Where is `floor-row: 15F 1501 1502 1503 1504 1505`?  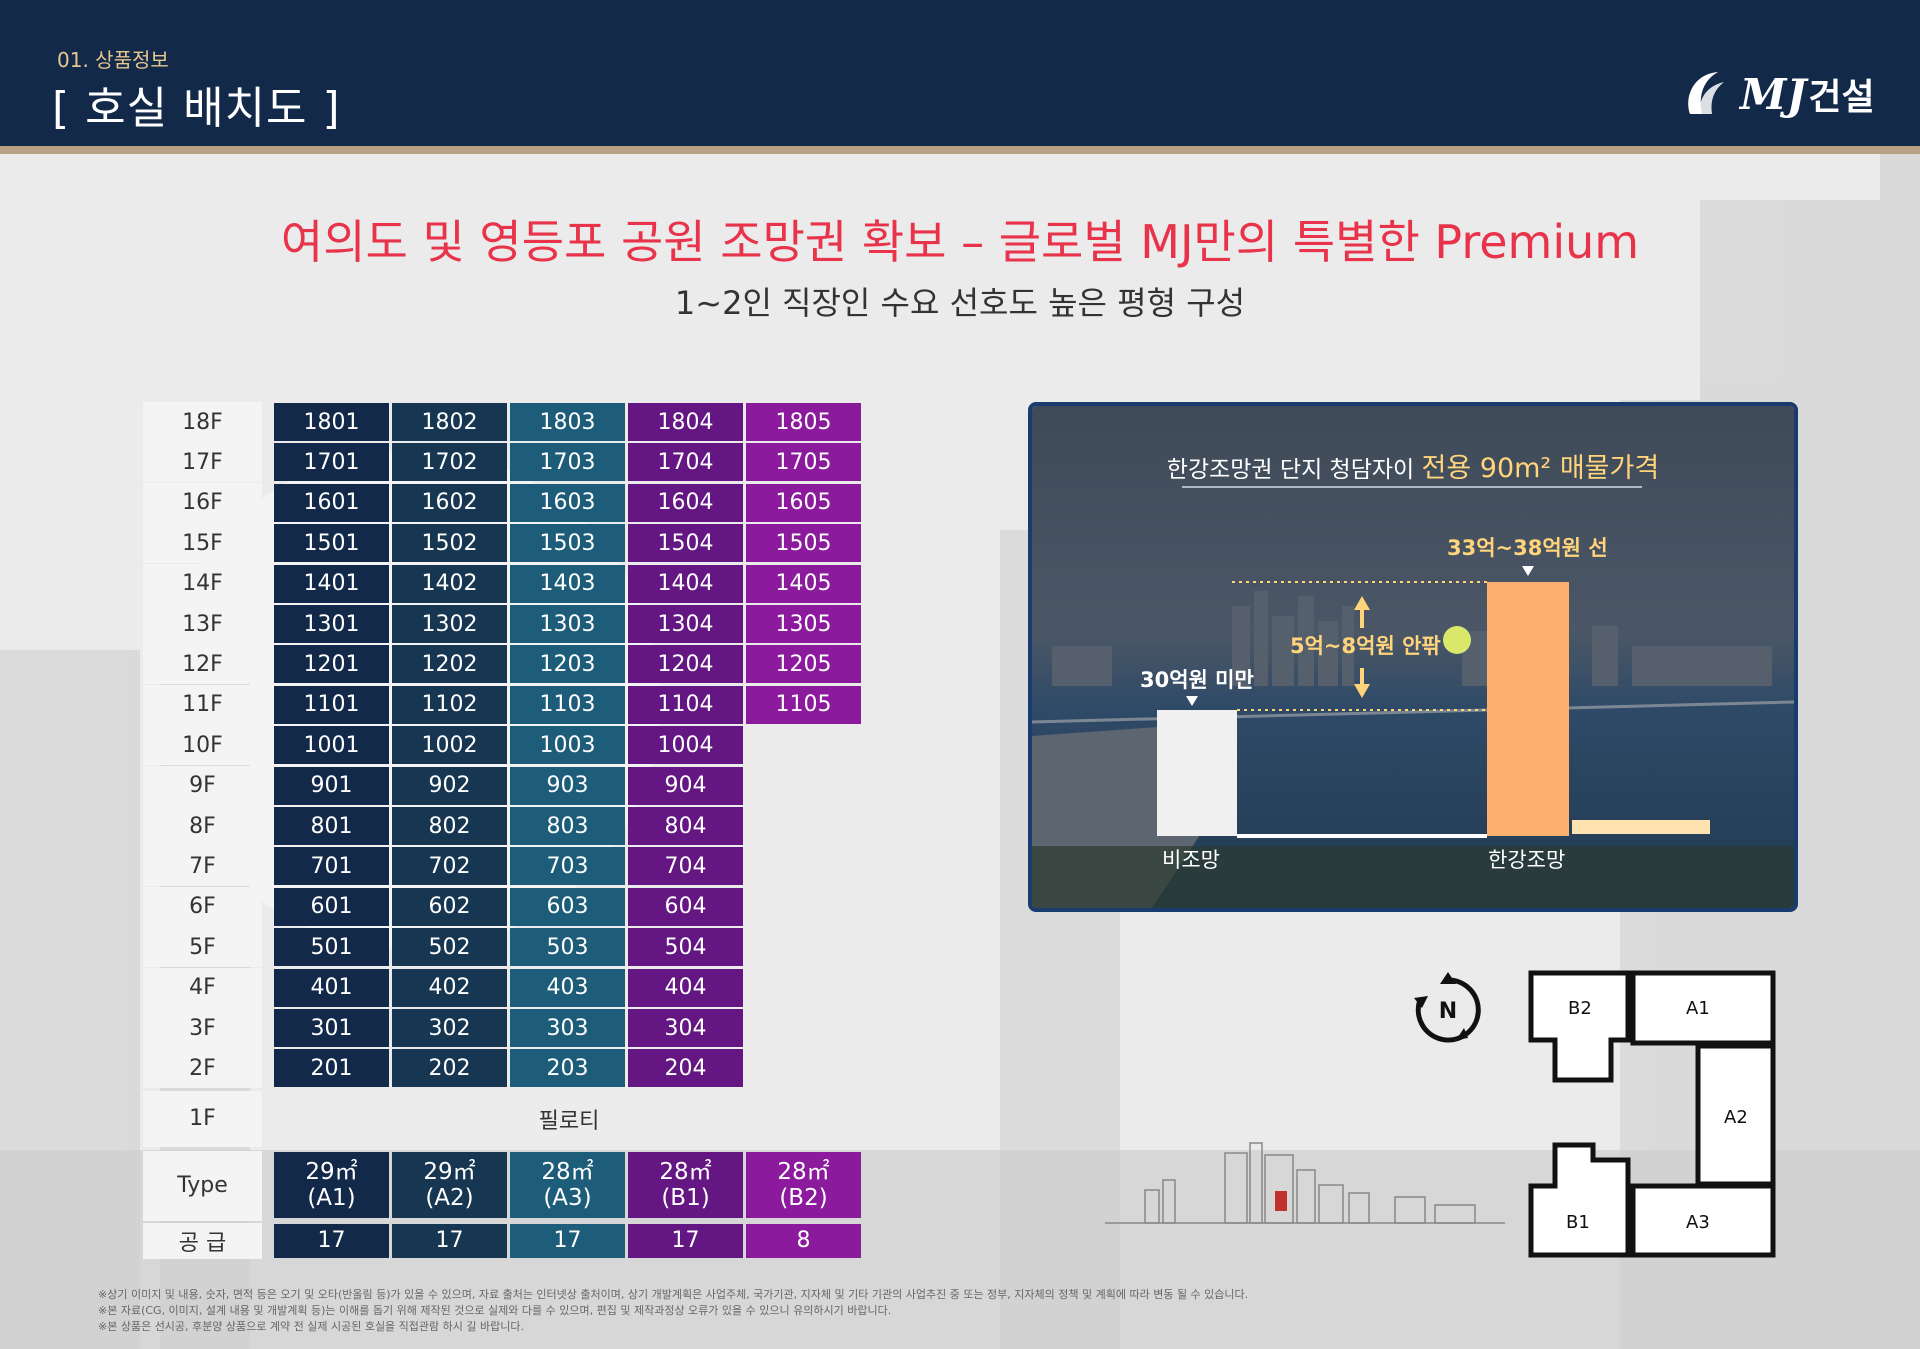 floor-row: 15F 1501 1502 1503 1504 1505 is located at coordinates (502, 543).